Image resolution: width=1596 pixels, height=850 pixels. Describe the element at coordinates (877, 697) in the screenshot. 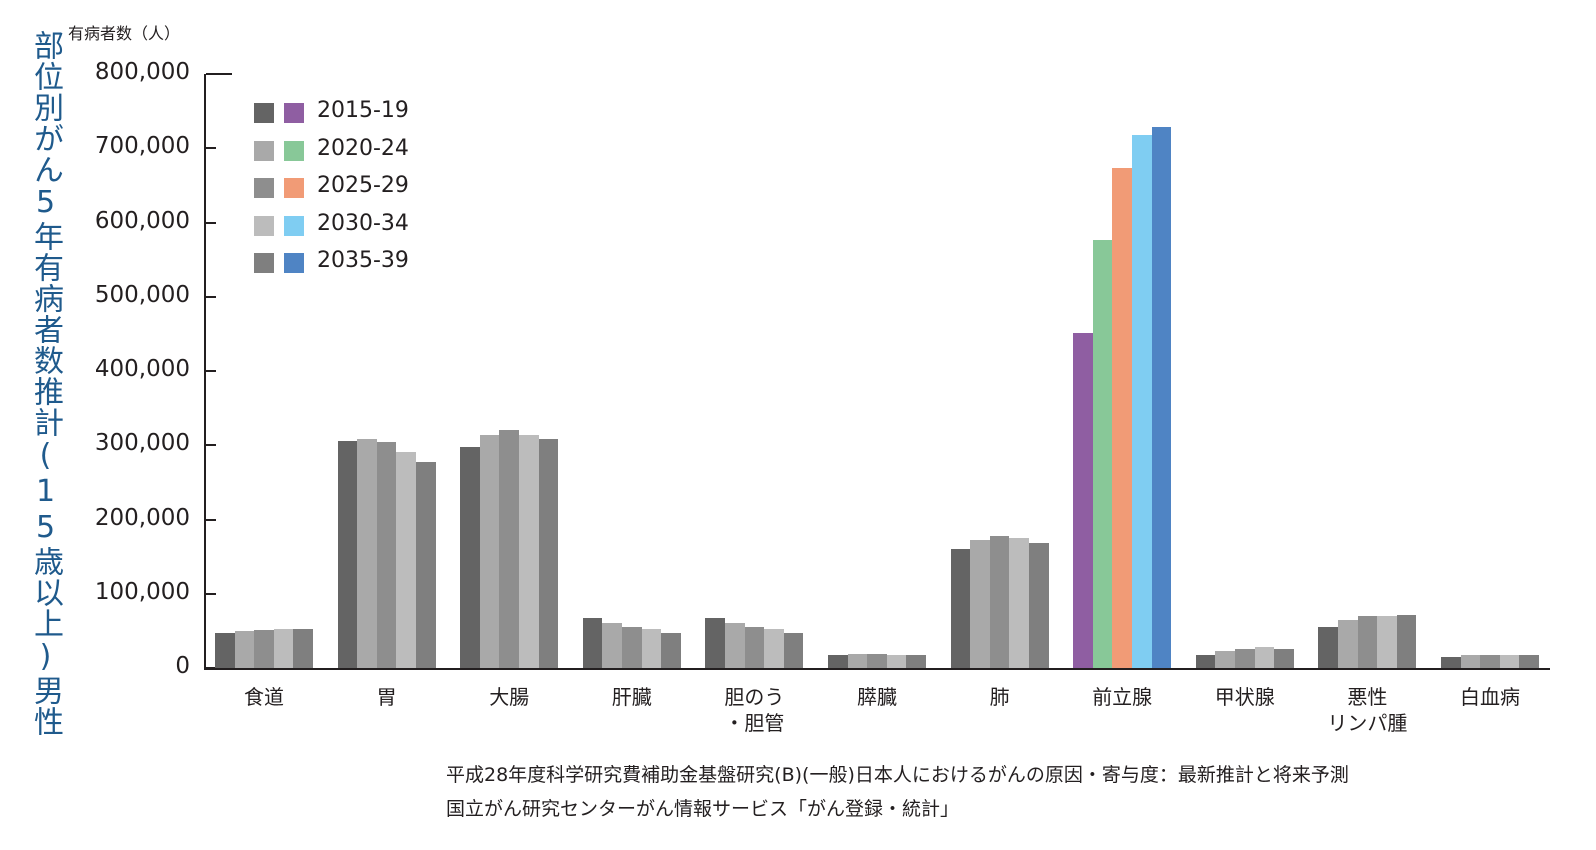

I see `category-label-line: 膵臓` at that location.